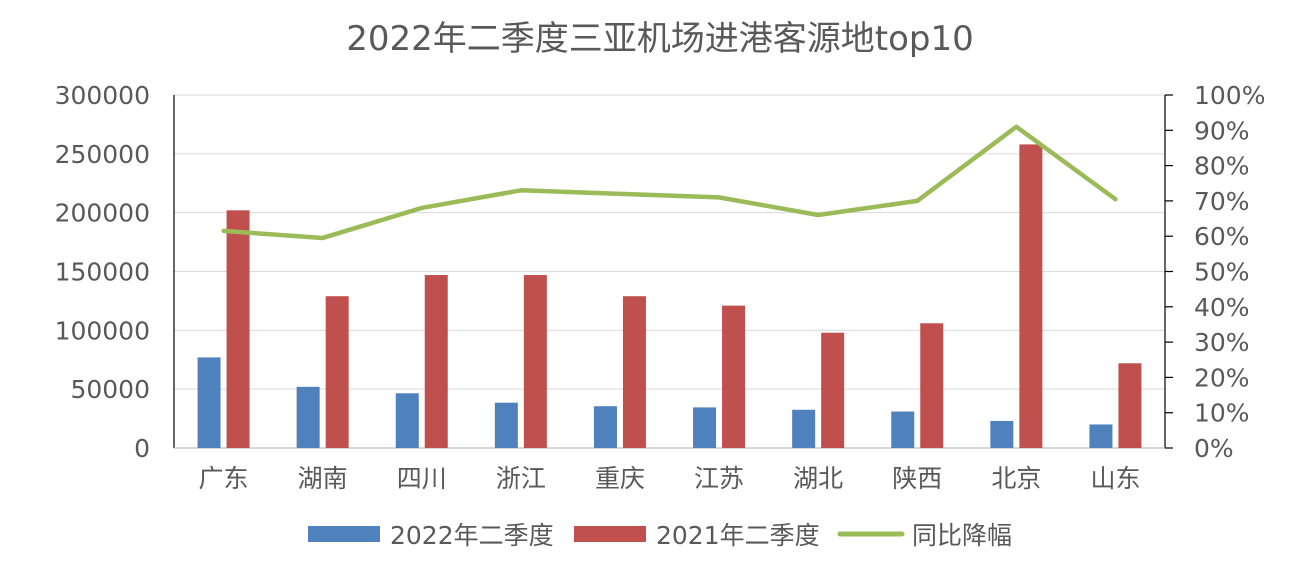 Image resolution: width=1306 pixels, height=576 pixels. I want to click on y-right-tick-label: 50%, so click(1222, 272).